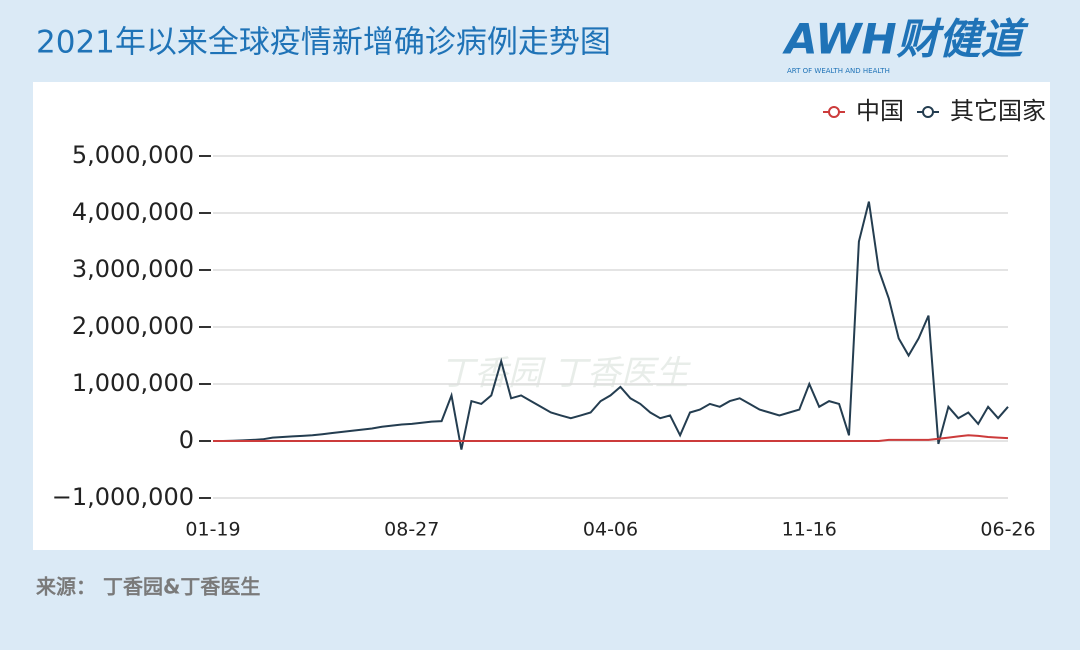 The width and height of the screenshot is (1080, 650). Describe the element at coordinates (610, 530) in the screenshot. I see `x-tick-label: 04-06` at that location.